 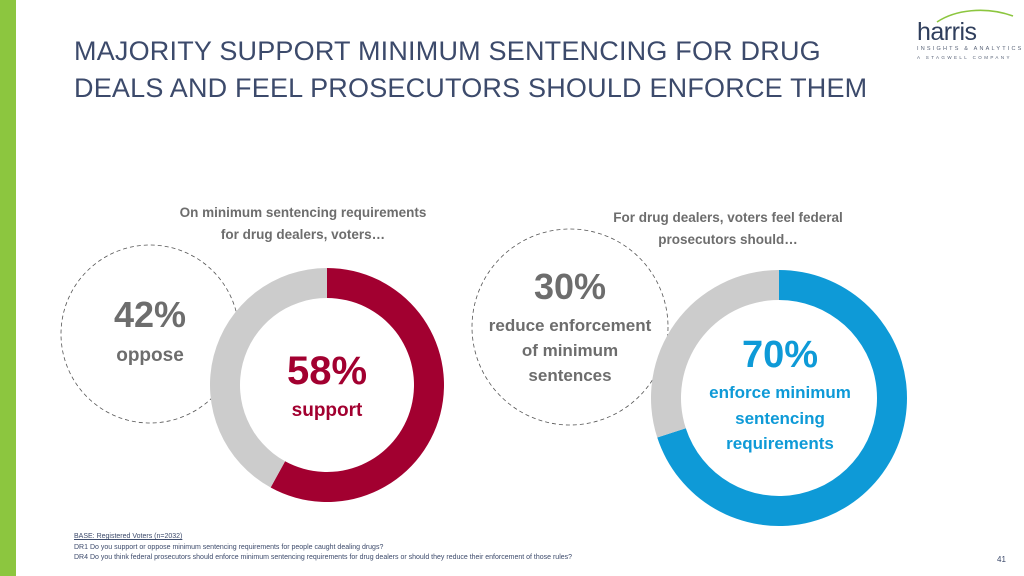 What do you see at coordinates (303, 212) in the screenshot?
I see `chart-1-heading-line-1: On minimum sentencing requirements` at bounding box center [303, 212].